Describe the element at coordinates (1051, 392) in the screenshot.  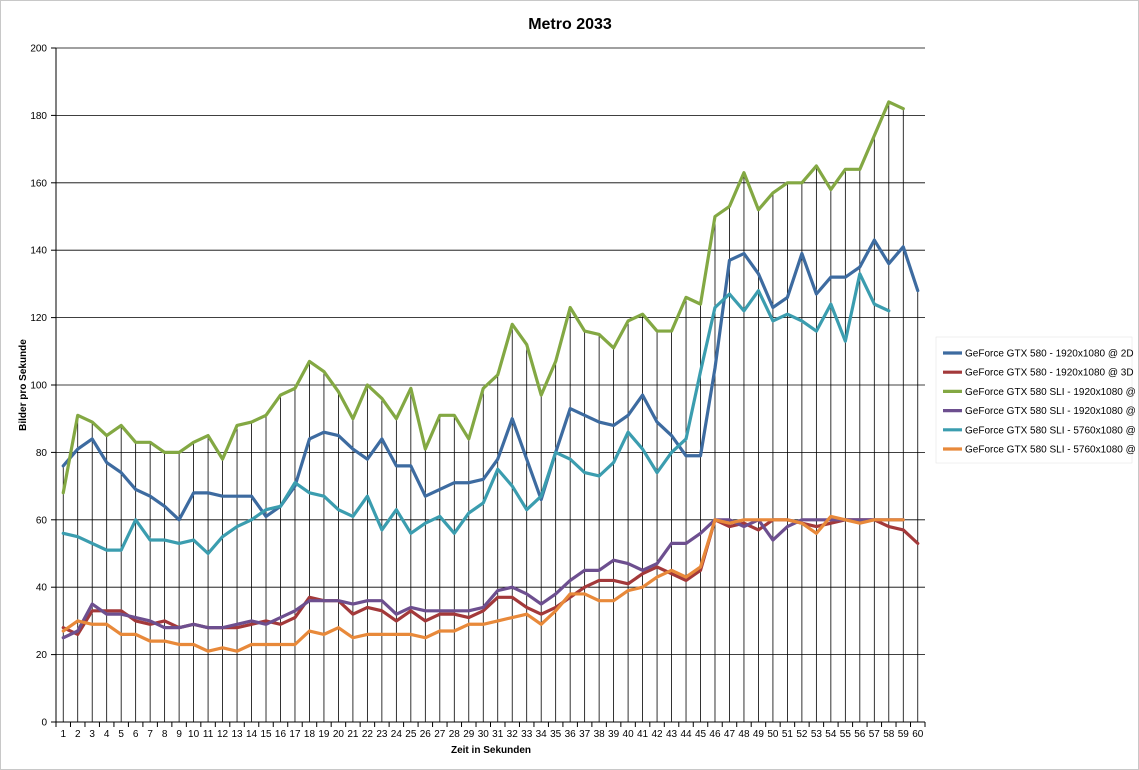
I see `legend-entry: GeForce GTX 580 SLI - 1920x1080 @ 2D` at that location.